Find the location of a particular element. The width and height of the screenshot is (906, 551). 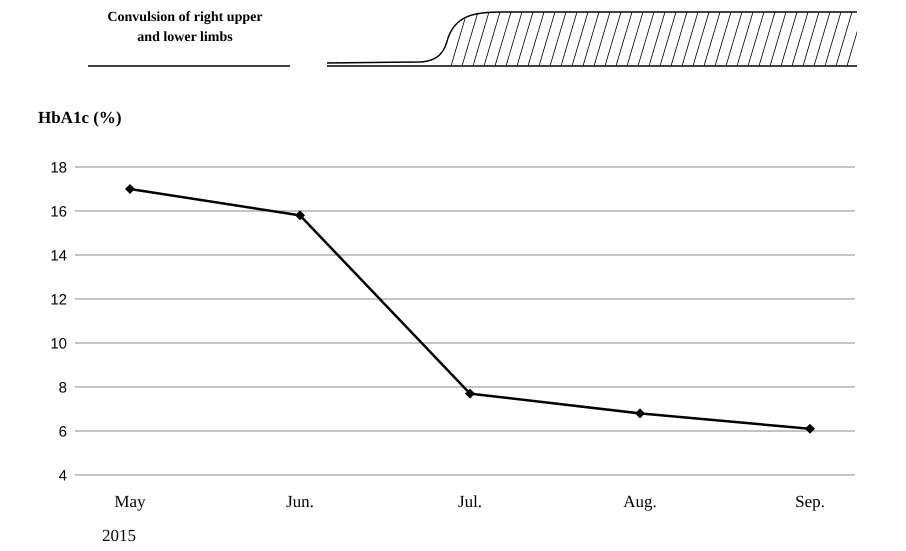

text: Convulsion of right upper and lower limbs is located at coordinates (185, 28).